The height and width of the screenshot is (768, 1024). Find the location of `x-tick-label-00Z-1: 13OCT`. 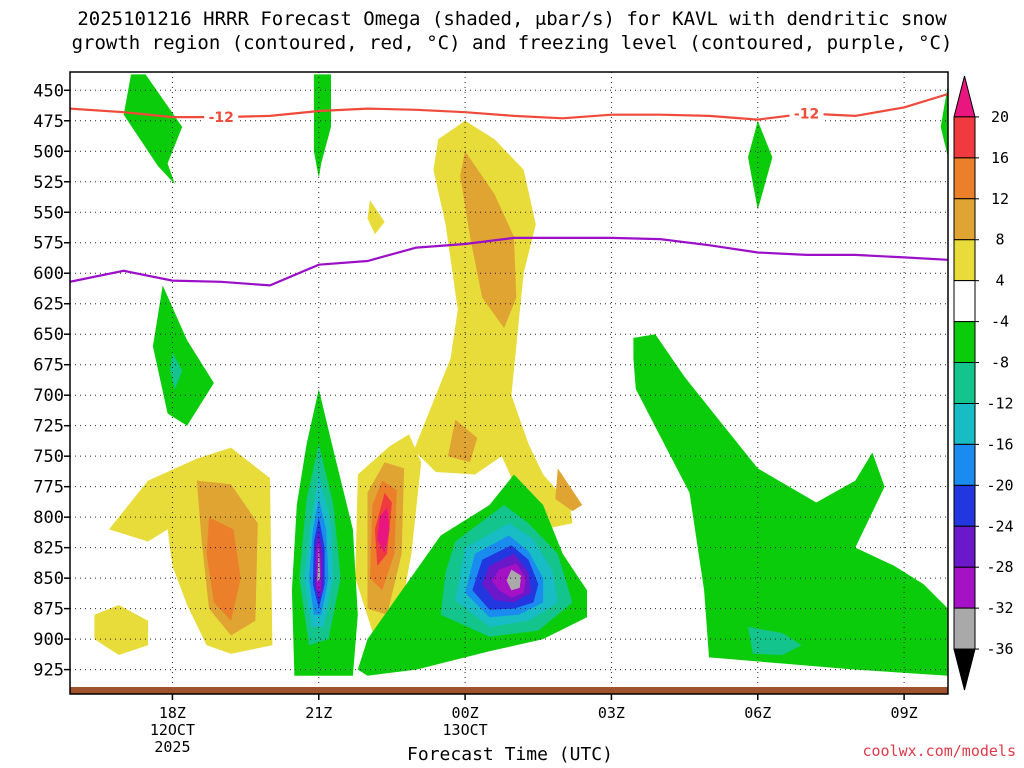

x-tick-label-00Z-1: 13OCT is located at coordinates (465, 730).